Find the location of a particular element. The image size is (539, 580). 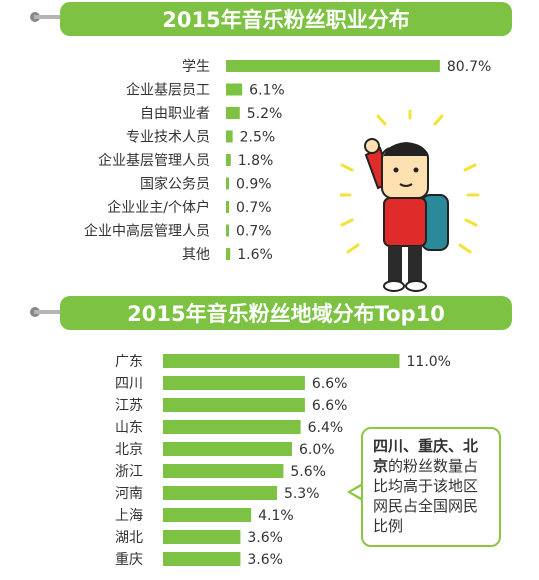

value-label: 80.7% is located at coordinates (469, 67).